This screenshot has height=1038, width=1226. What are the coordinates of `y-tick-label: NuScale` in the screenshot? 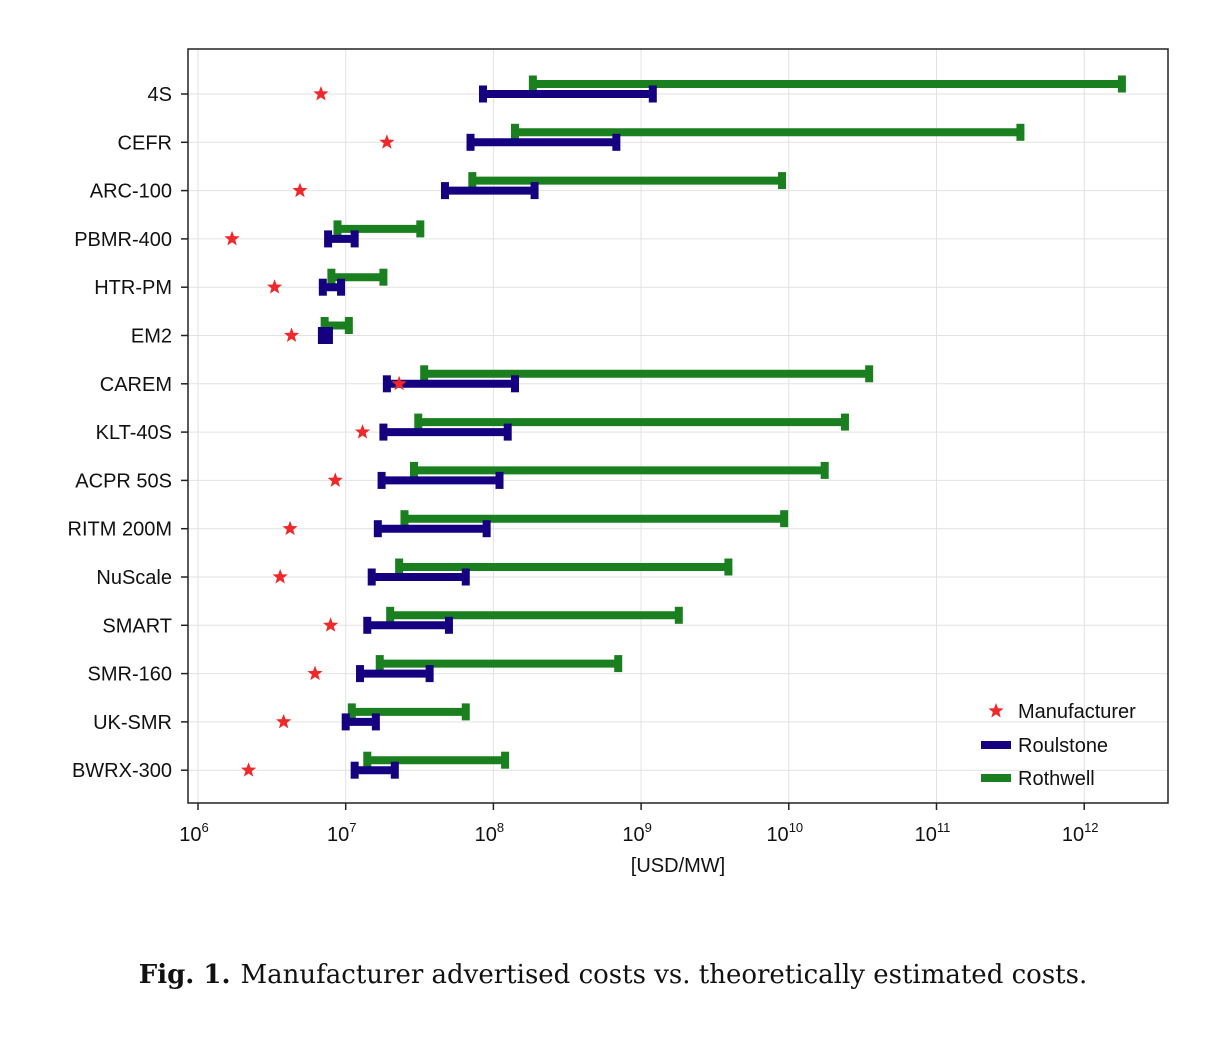 It's located at (134, 578).